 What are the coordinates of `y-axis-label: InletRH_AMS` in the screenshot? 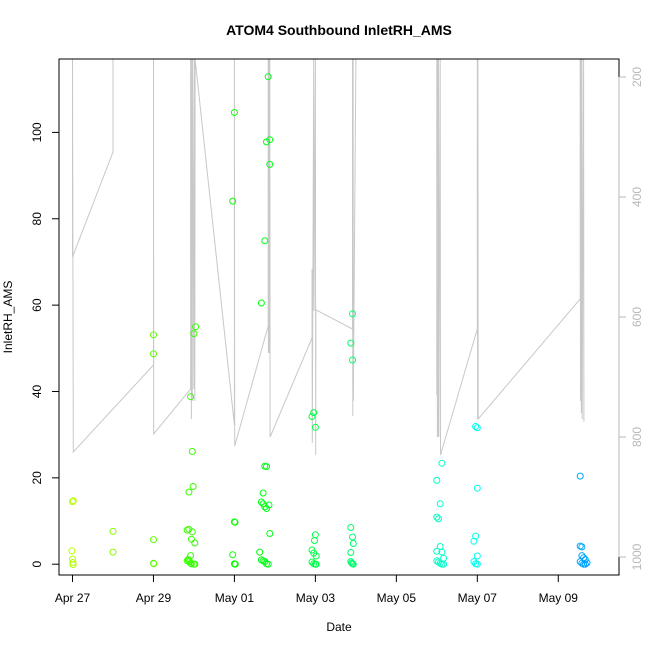 It's located at (8, 317).